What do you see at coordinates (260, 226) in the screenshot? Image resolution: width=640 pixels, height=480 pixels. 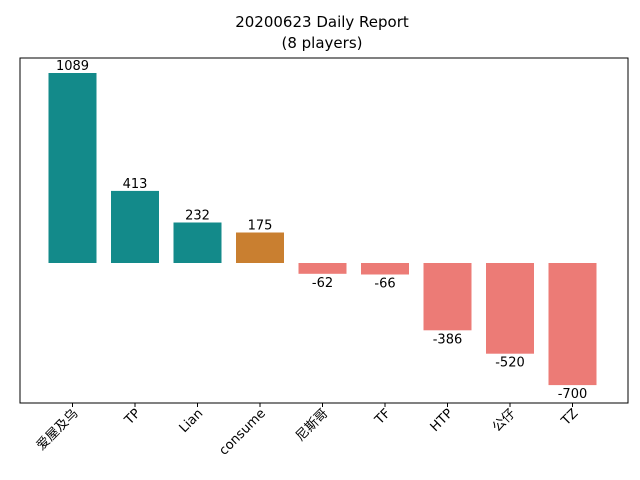 I see `value-label-3: 175` at bounding box center [260, 226].